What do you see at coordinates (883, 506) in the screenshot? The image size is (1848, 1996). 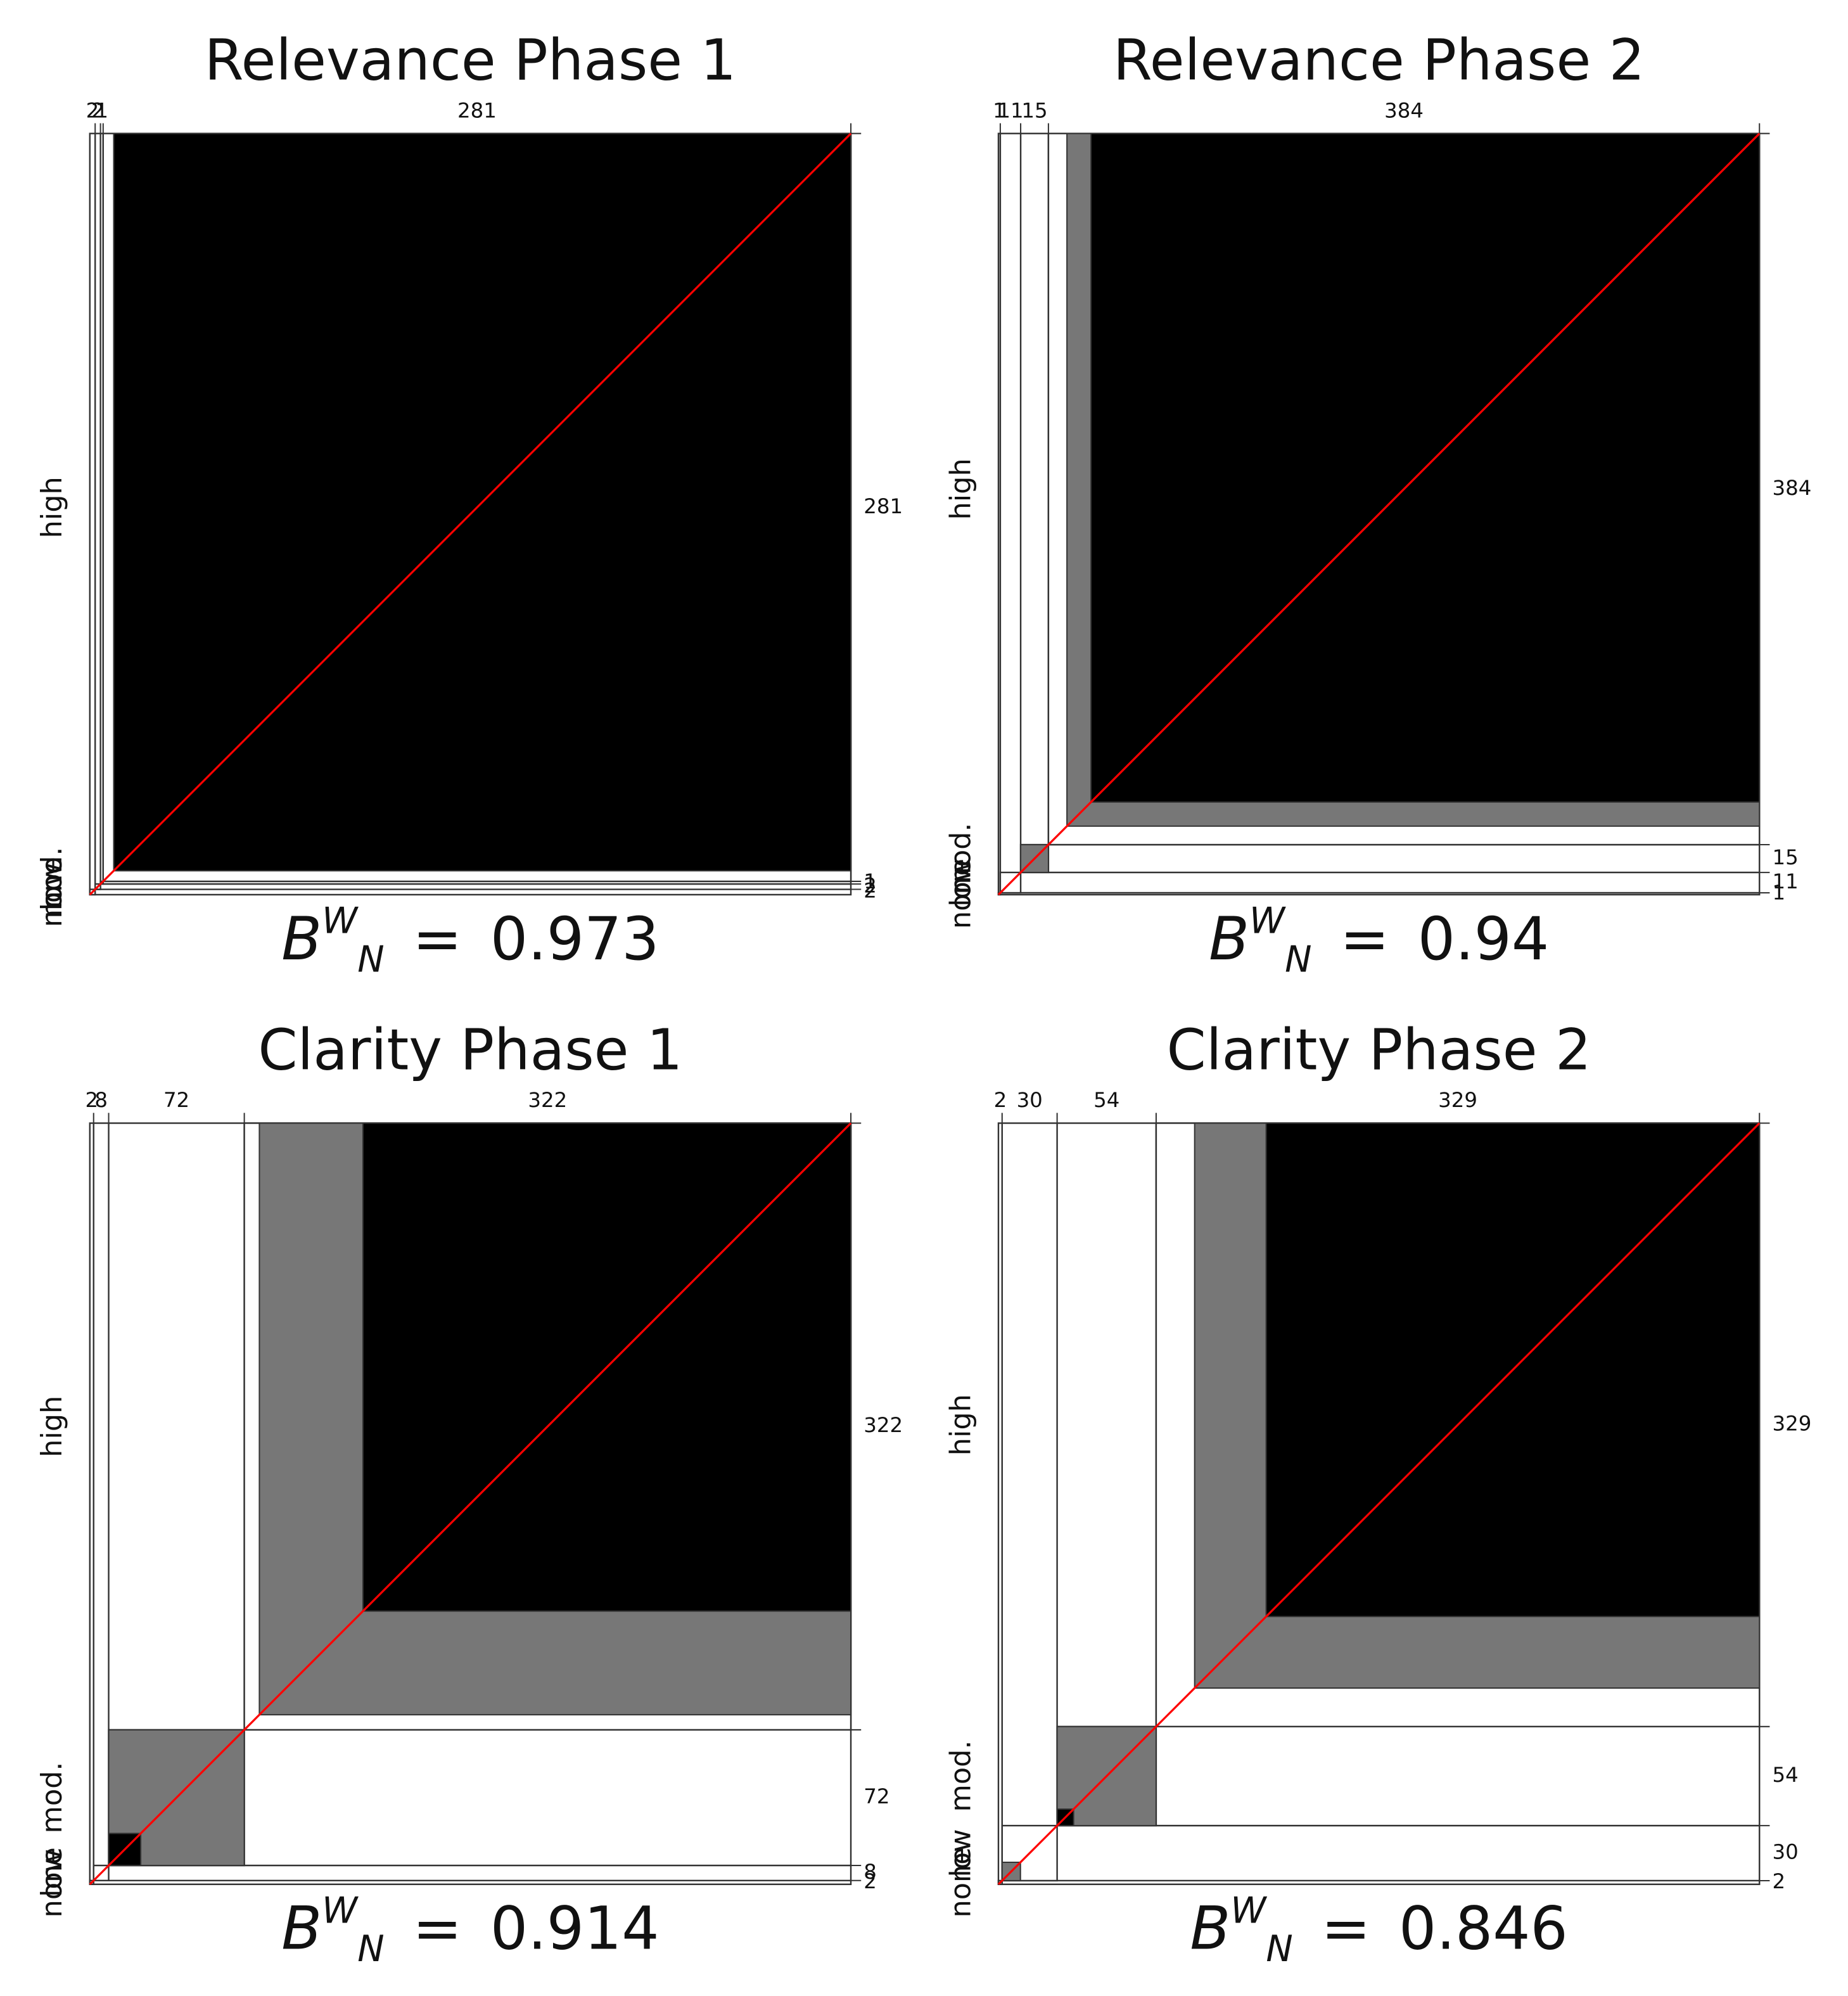 I see `right-tick-label: 281` at bounding box center [883, 506].